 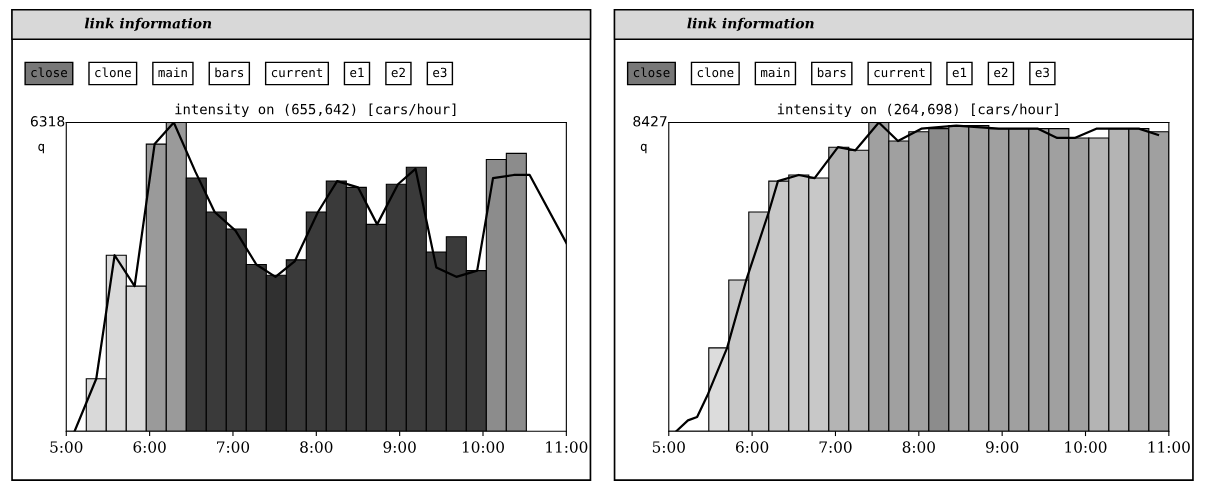 I want to click on chart-title: intensity on (264,698) [cars/hour], so click(x=917, y=110).